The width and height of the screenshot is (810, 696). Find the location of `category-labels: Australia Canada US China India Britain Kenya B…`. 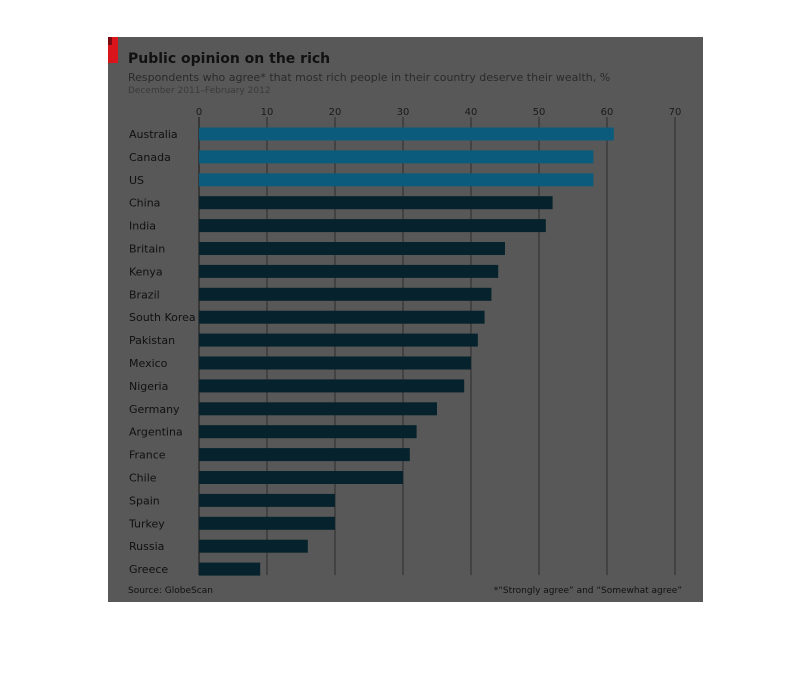

category-labels: Australia Canada US China India Britain Kenya B… is located at coordinates (162, 352).